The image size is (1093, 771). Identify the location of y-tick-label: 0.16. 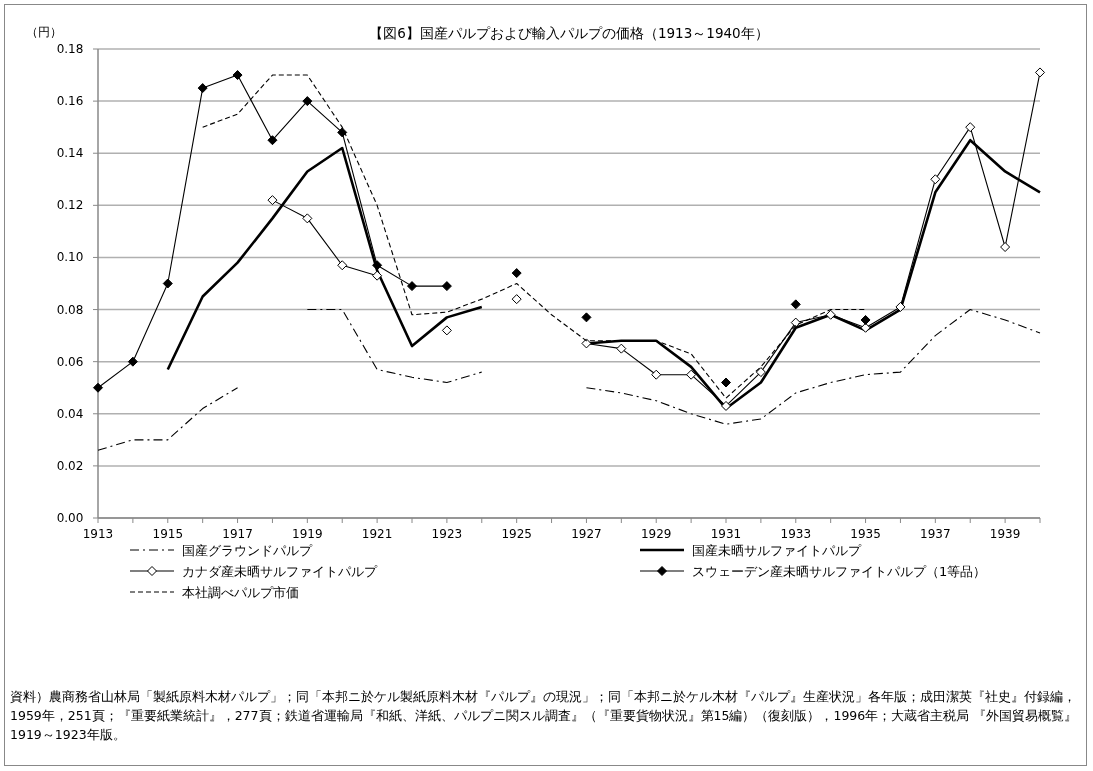
(70, 101).